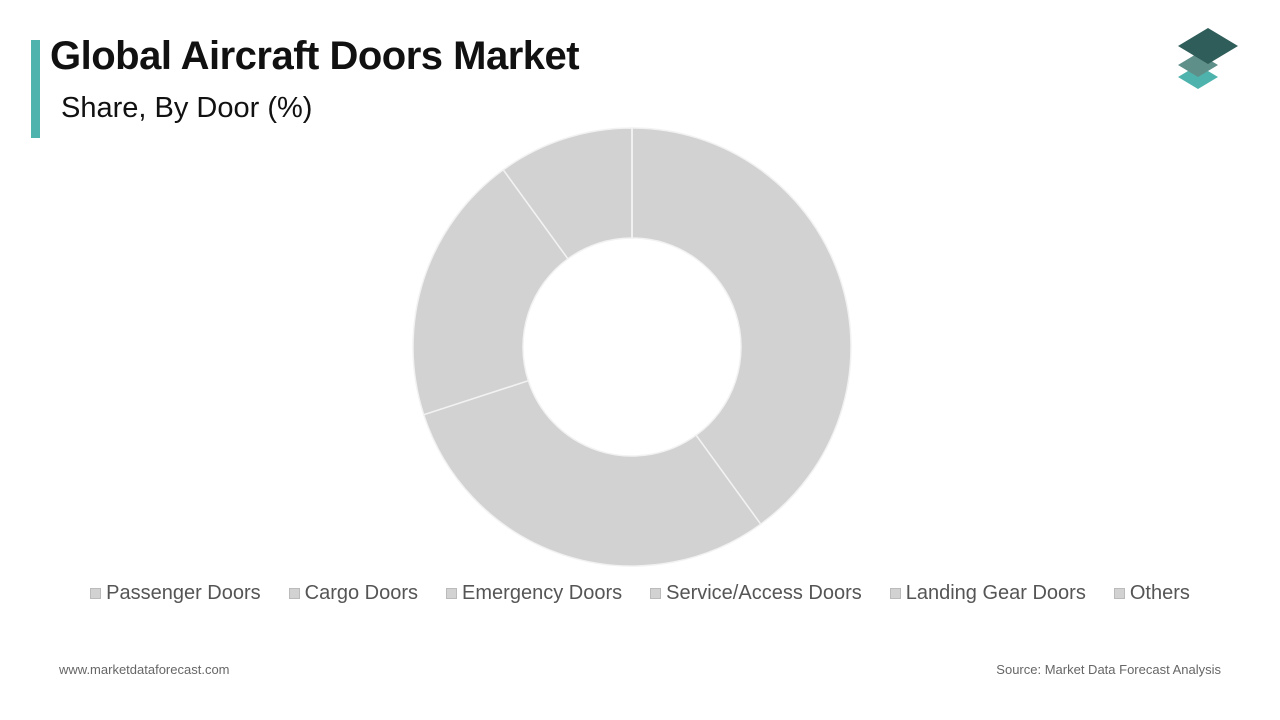  Describe the element at coordinates (144, 669) in the screenshot. I see `website: www.marketdataforecast.com` at that location.